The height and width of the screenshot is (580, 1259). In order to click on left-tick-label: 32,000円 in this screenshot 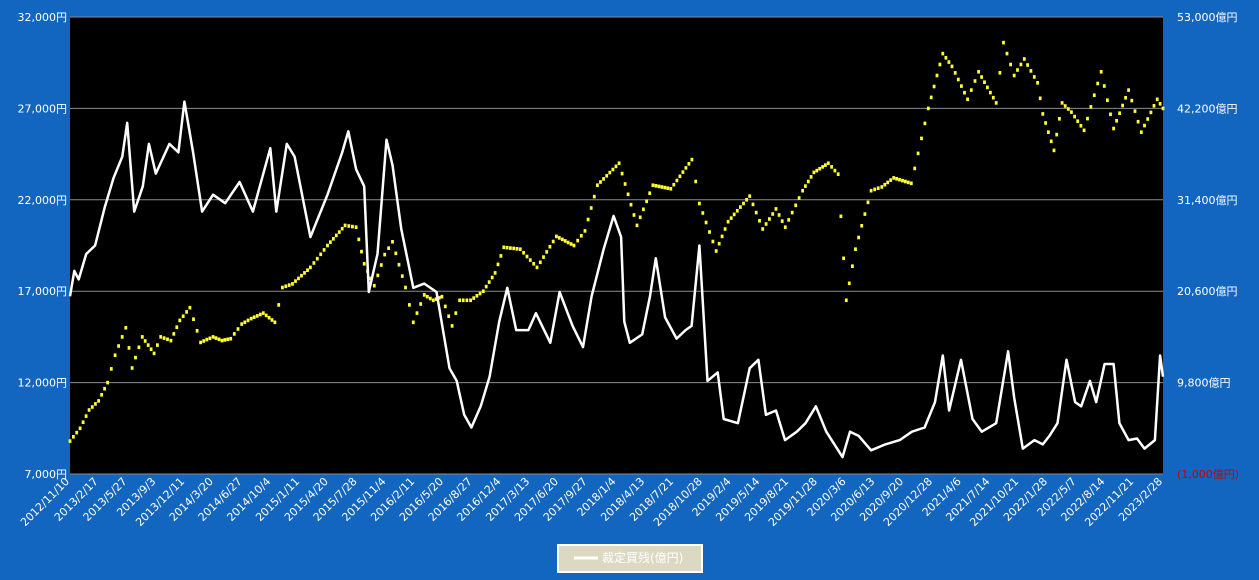, I will do `click(43, 17)`.